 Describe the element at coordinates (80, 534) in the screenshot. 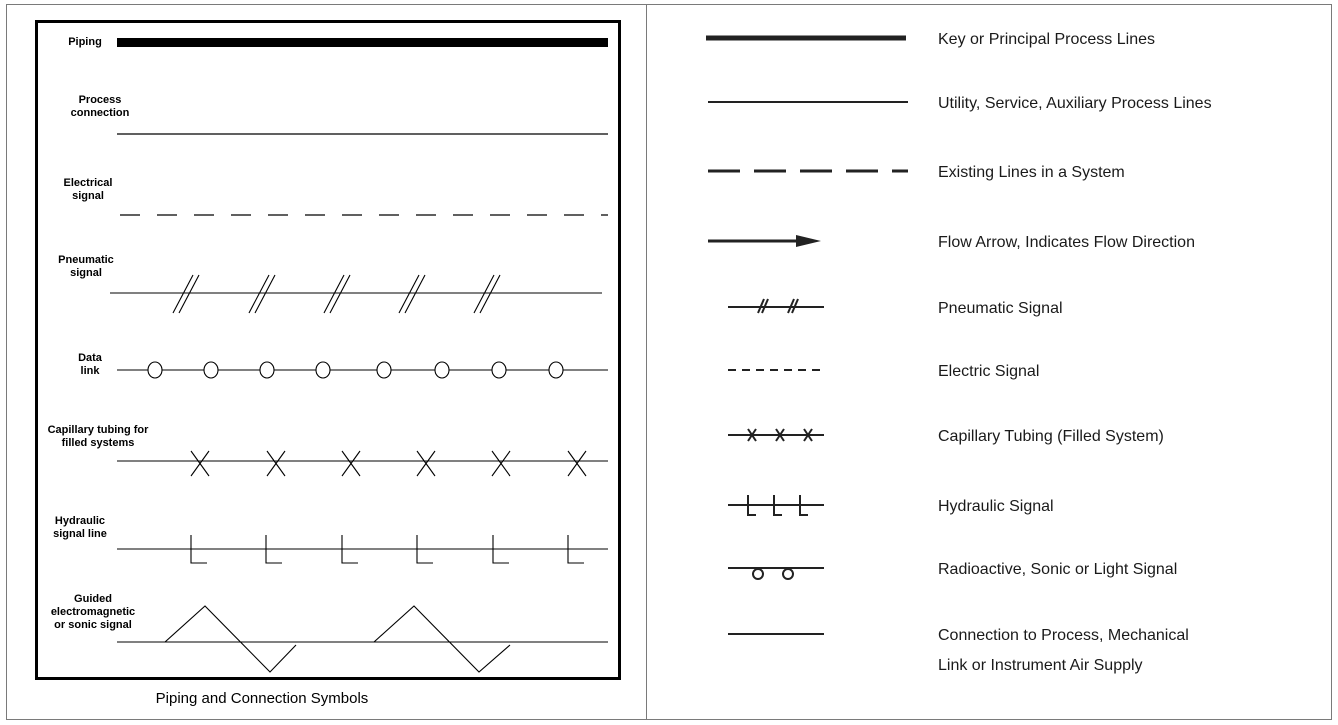

I see `label-hydraulic-2: signal line` at that location.